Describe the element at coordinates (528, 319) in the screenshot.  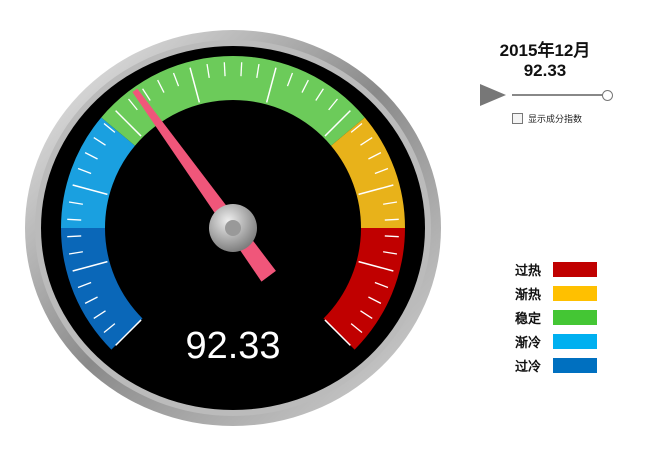
I see `legend-label: 稳定` at that location.